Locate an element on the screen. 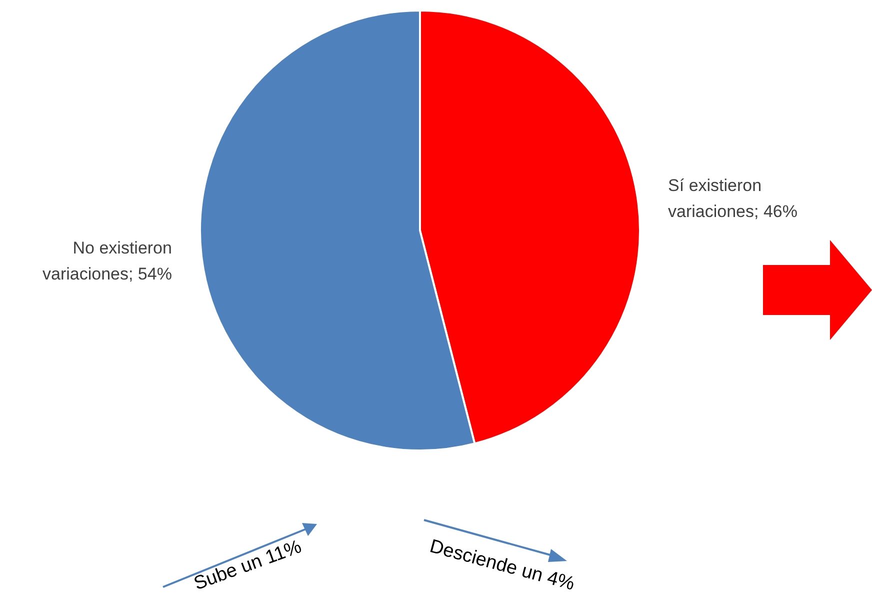 The height and width of the screenshot is (613, 872). text: Sube un 11% is located at coordinates (248, 566).